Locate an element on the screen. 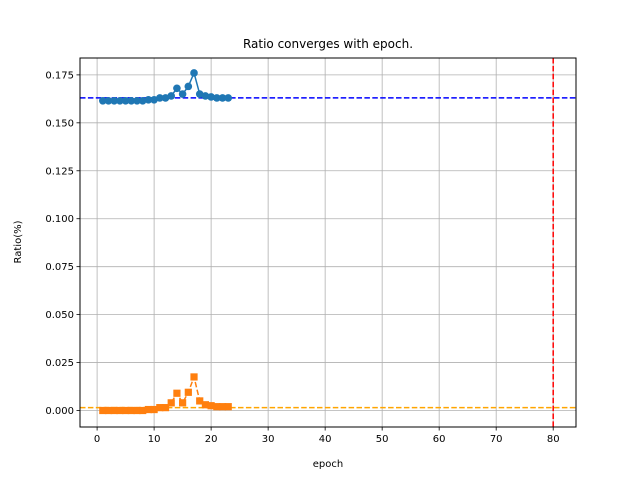  y-tick-label: 0.025 is located at coordinates (59, 363).